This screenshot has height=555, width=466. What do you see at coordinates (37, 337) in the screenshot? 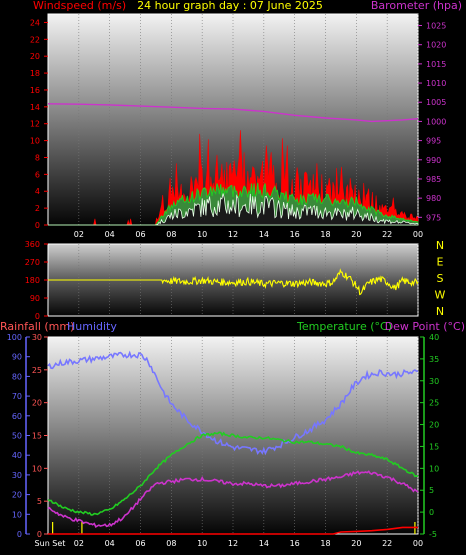
I see `rainfall-tick-label: 30` at bounding box center [37, 337].